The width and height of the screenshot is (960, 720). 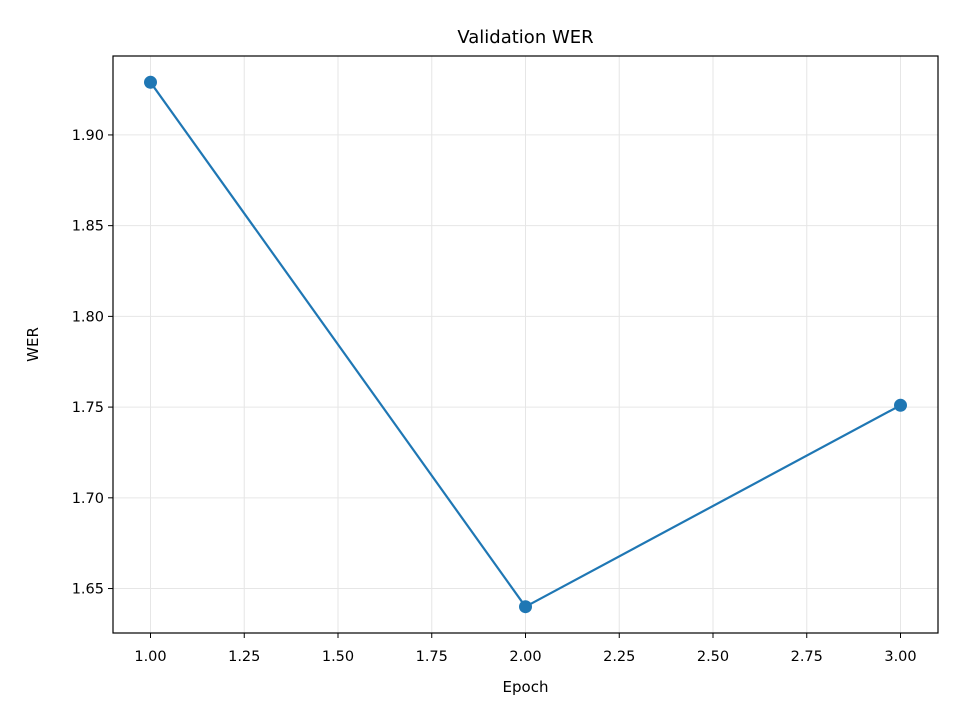 What do you see at coordinates (88, 317) in the screenshot?
I see `y-tick-label: 1.80` at bounding box center [88, 317].